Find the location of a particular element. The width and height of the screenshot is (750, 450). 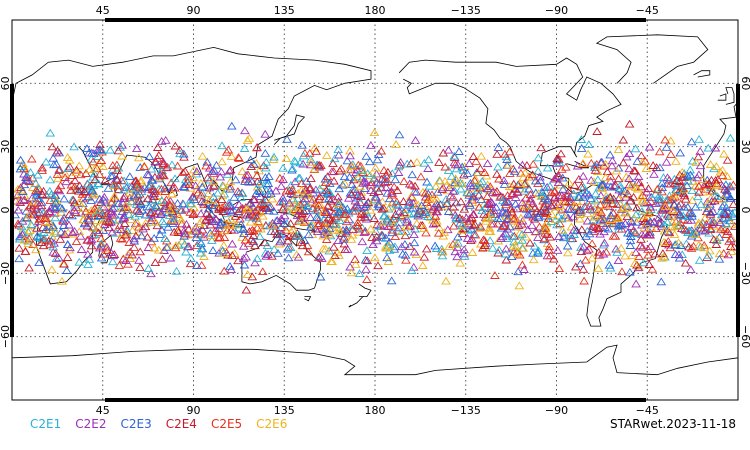

map-title: STARwet.2023-11-18 is located at coordinates (672, 424).